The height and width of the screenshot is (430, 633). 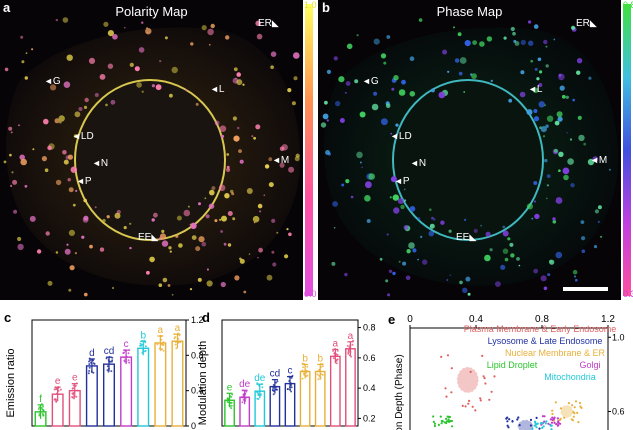 I want to click on polarity-marker-m: ◄M, so click(x=280, y=160).